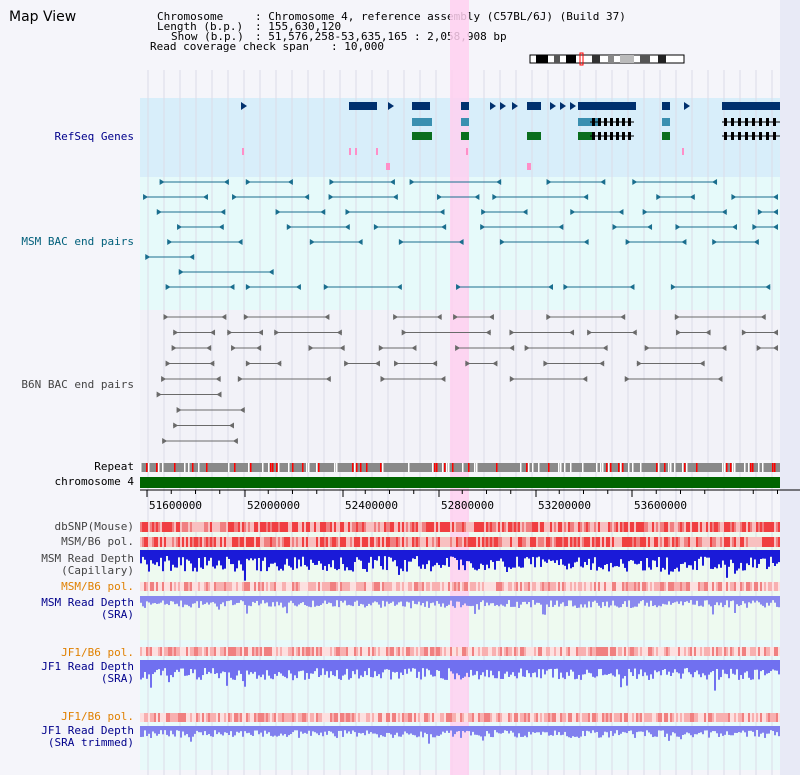 The height and width of the screenshot is (775, 800). I want to click on msm-depth-sra-label: MSM Read Depth (SRA), so click(87, 608).